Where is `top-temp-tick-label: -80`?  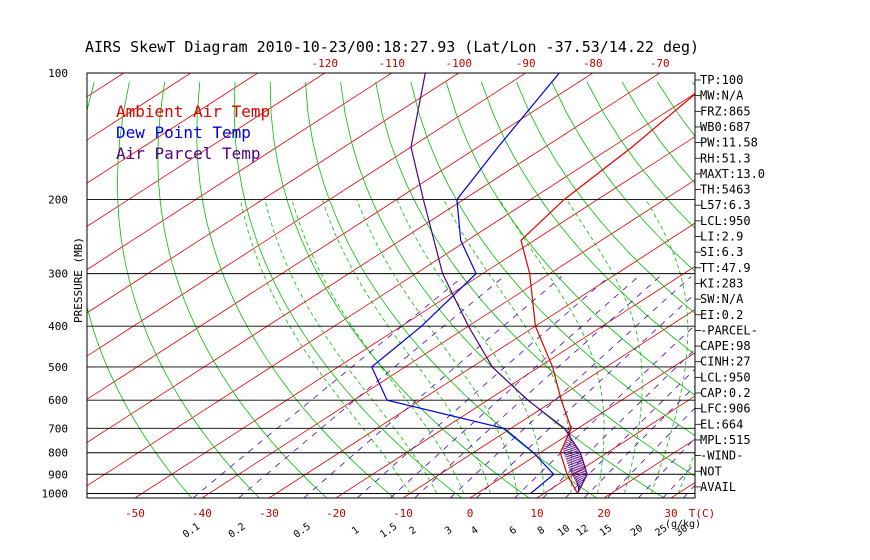 top-temp-tick-label: -80 is located at coordinates (593, 63).